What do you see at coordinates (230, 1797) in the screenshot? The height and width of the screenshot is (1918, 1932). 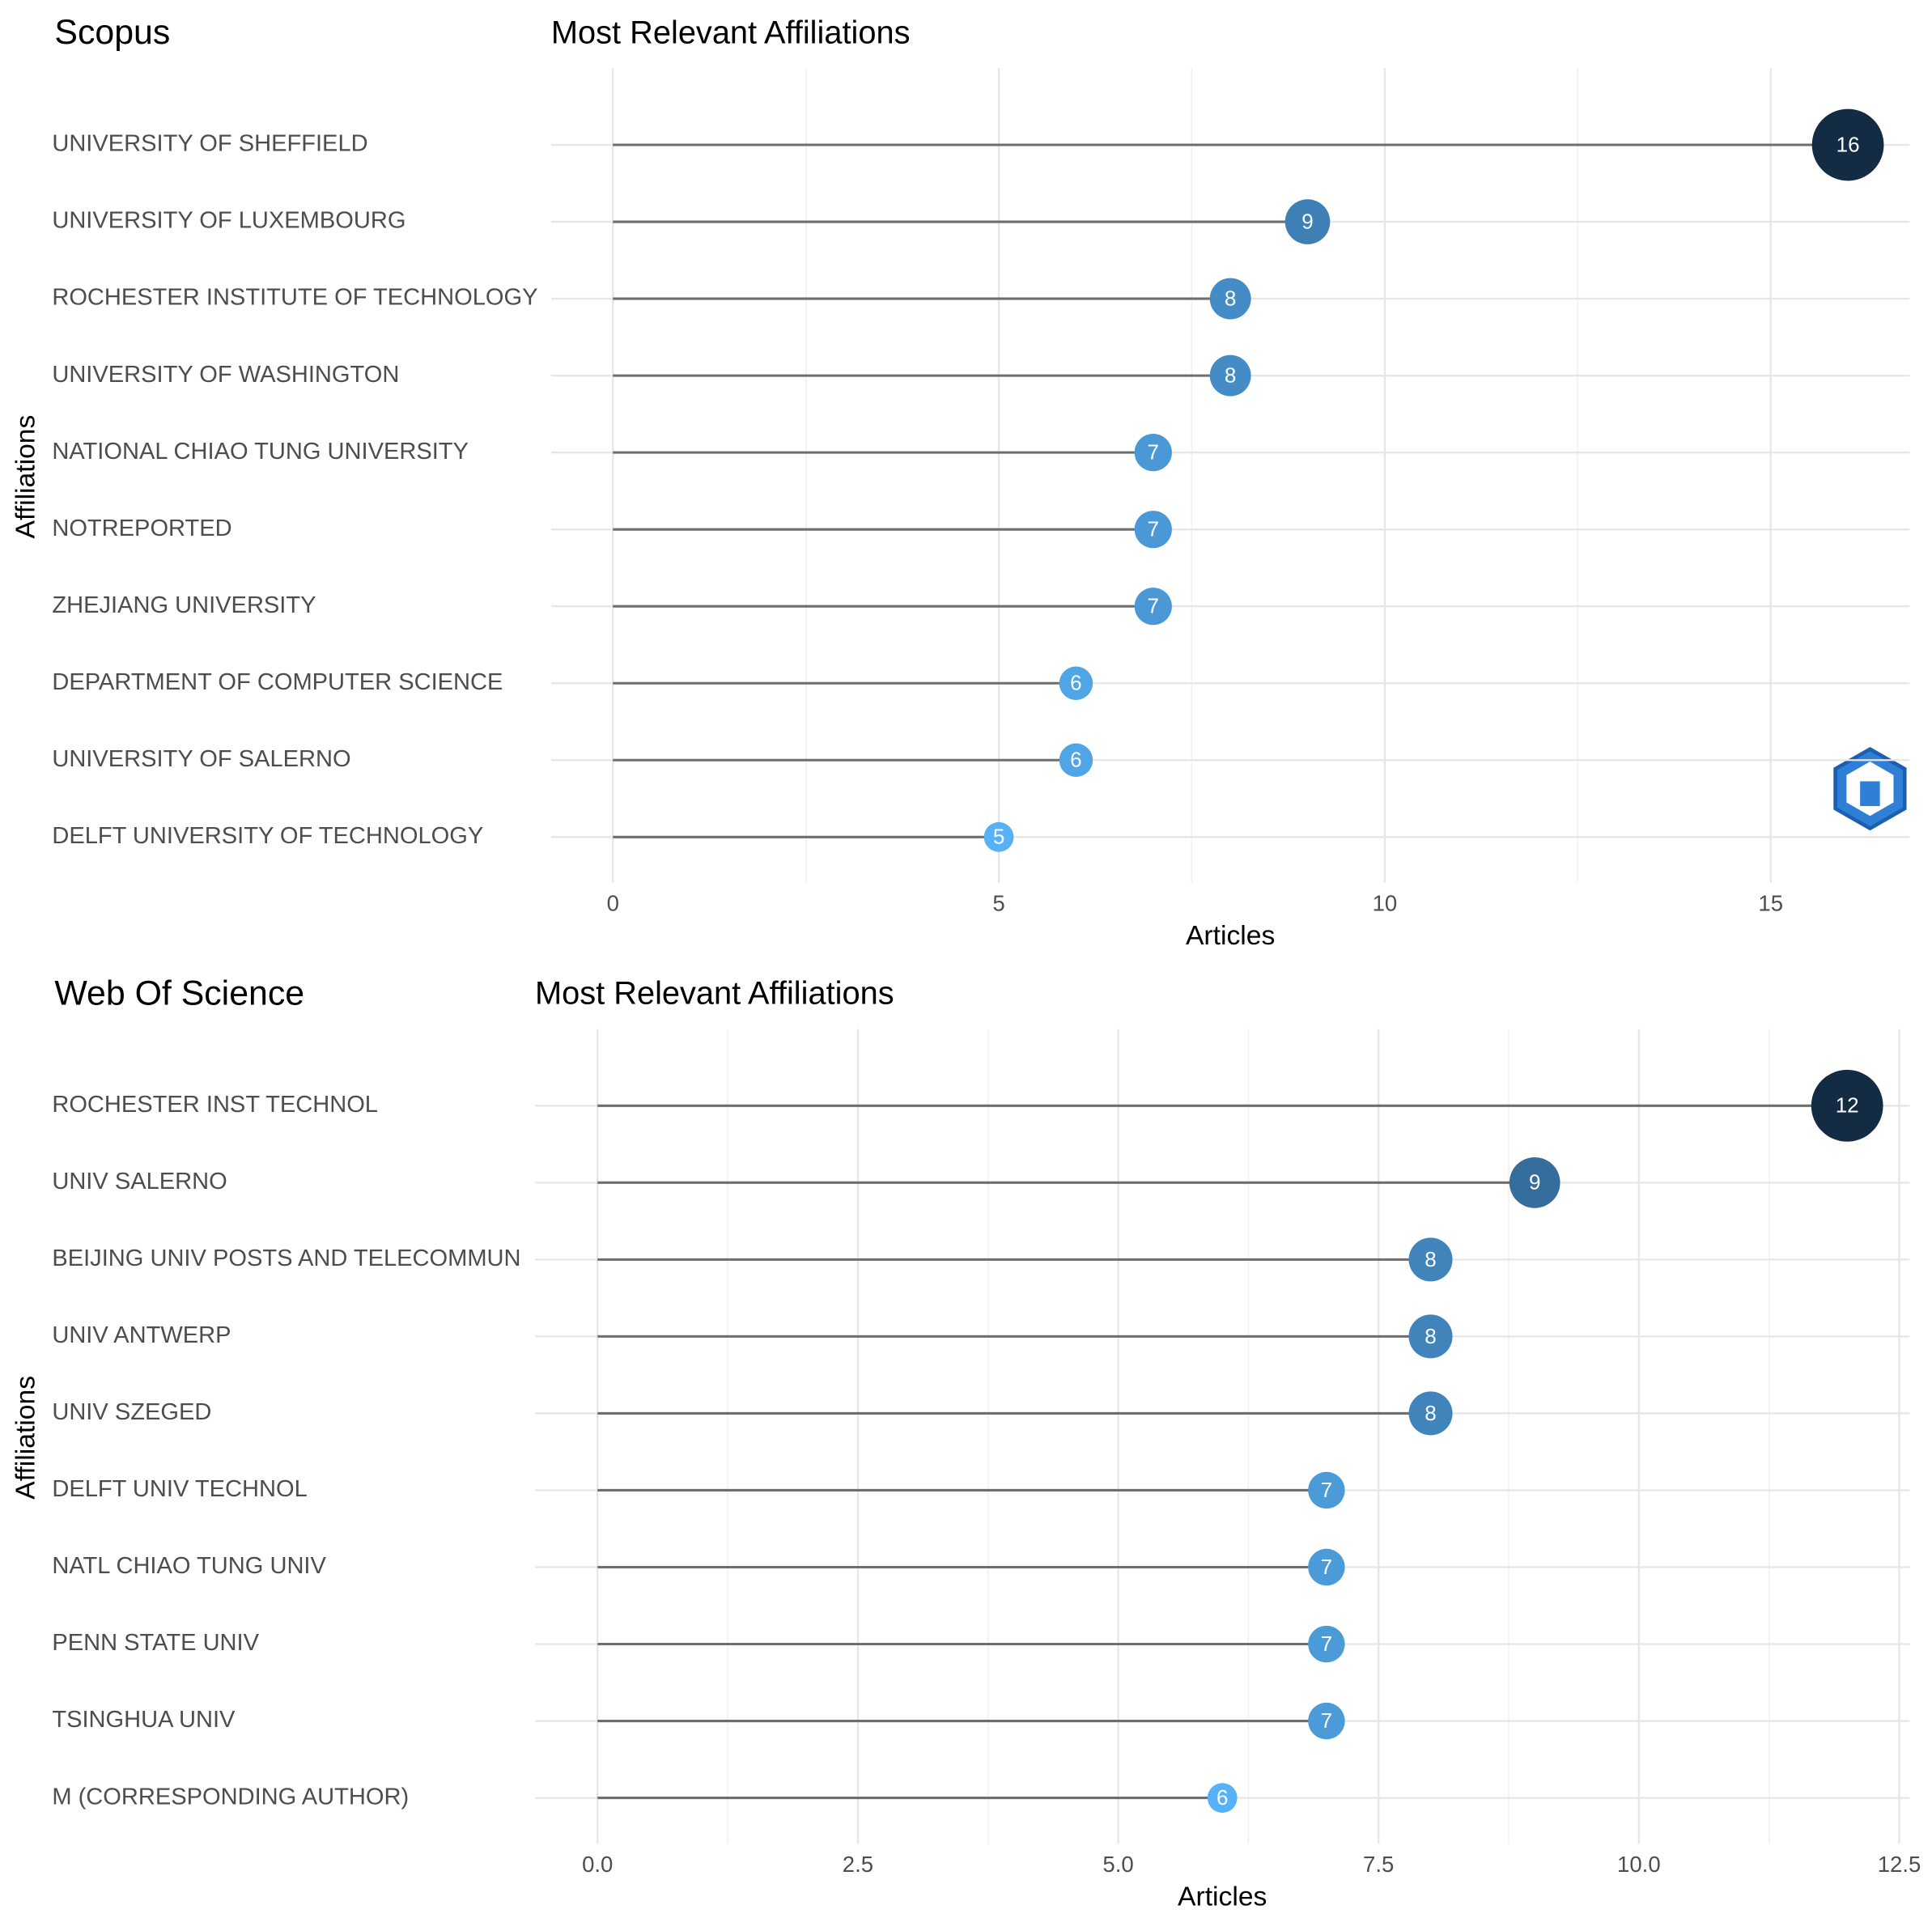 I see `y-tick-label: M (CORRESPONDING AUTHOR)` at bounding box center [230, 1797].